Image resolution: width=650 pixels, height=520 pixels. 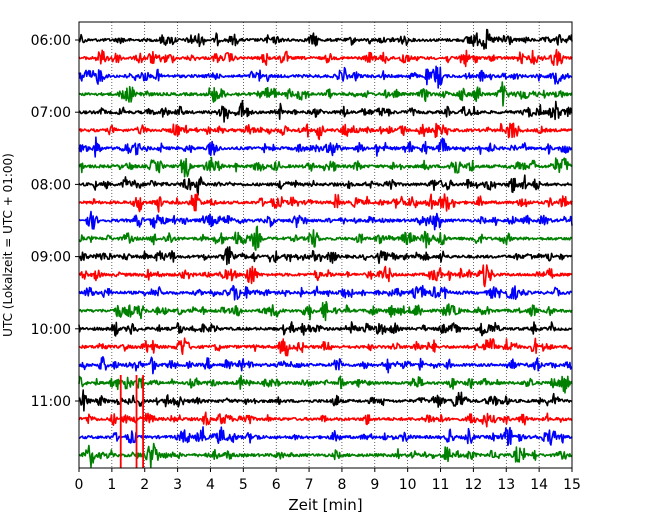 I want to click on x-axis-label: Zeit [min], so click(x=325, y=505).